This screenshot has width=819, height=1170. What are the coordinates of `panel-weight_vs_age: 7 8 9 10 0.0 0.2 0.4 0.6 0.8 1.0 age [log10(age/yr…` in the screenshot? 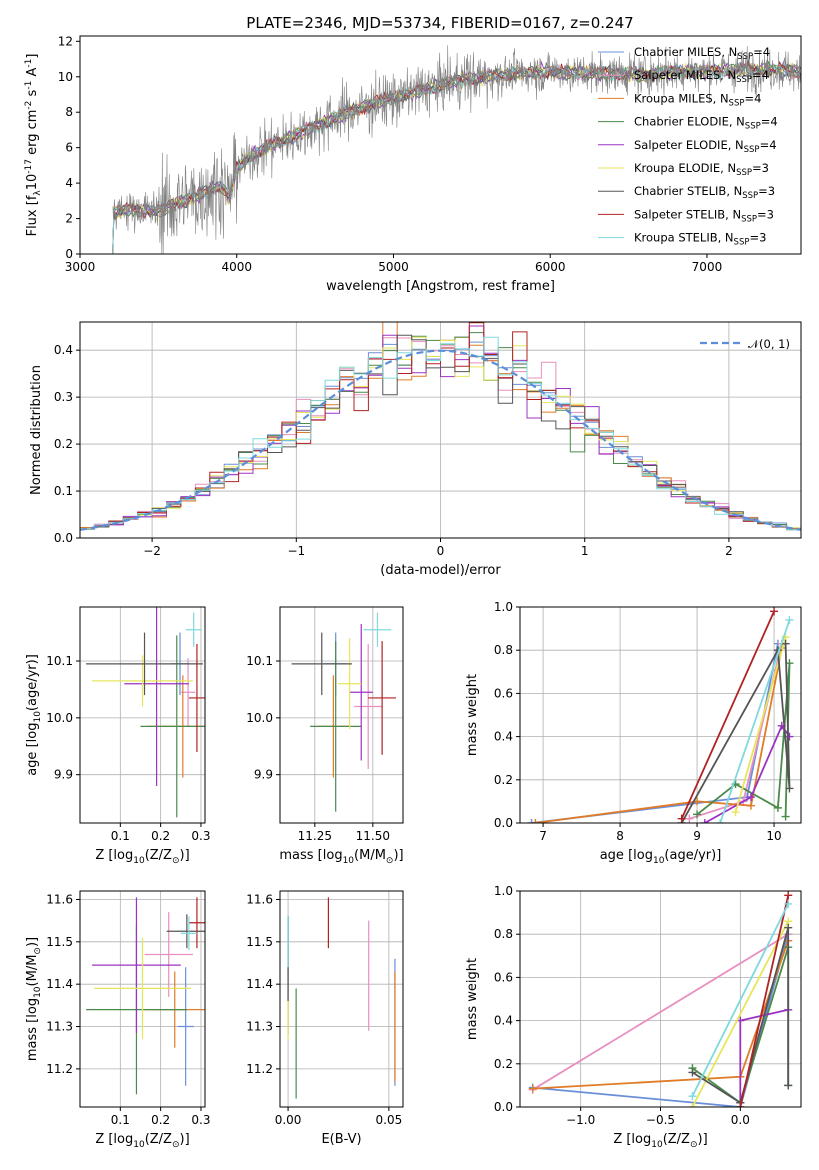 It's located at (633, 733).